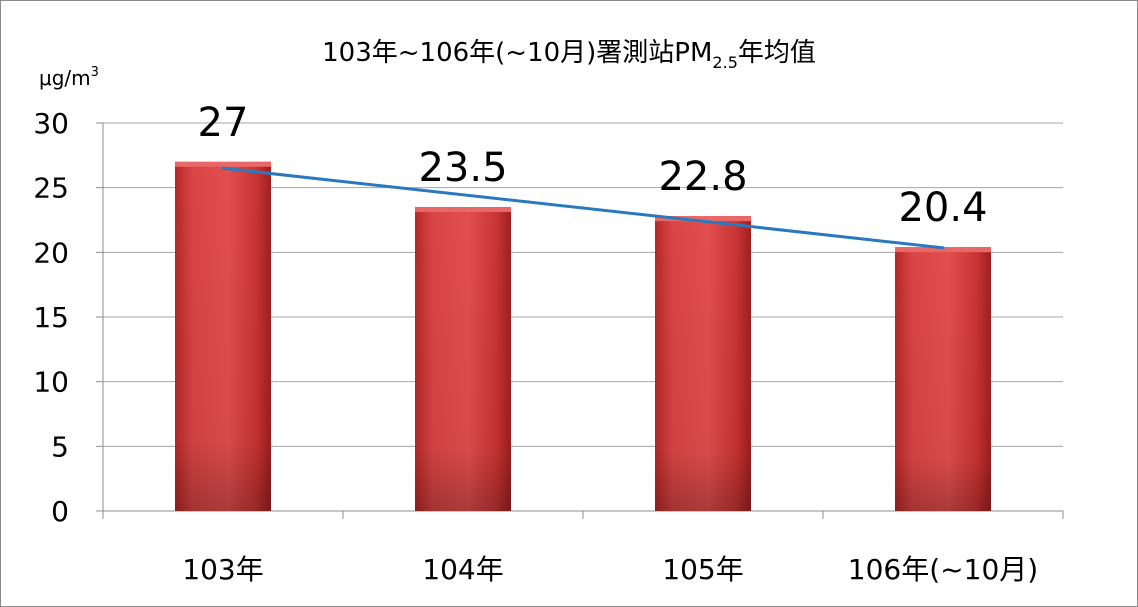 This screenshot has height=607, width=1138. I want to click on data-labels: 27 23.5 22.8 20.4, so click(593, 165).